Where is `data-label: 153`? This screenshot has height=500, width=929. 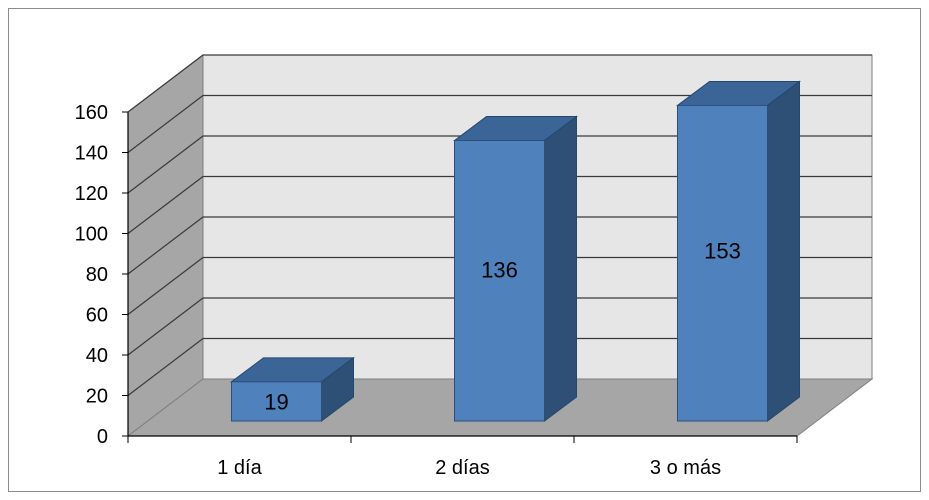
data-label: 153 is located at coordinates (722, 251).